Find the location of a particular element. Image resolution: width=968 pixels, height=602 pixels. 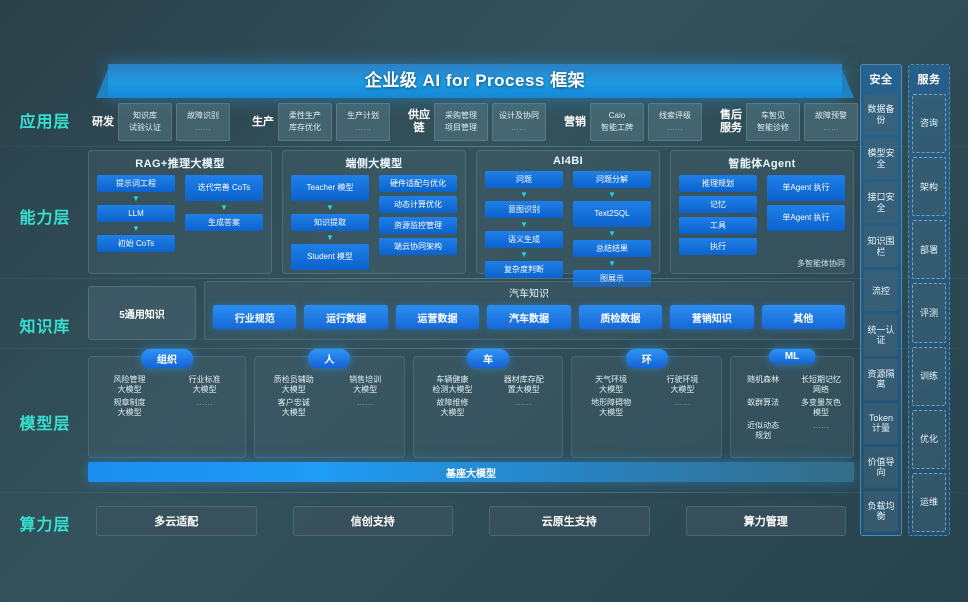

model-item: 行业标准 大模型 is located at coordinates (204, 385).